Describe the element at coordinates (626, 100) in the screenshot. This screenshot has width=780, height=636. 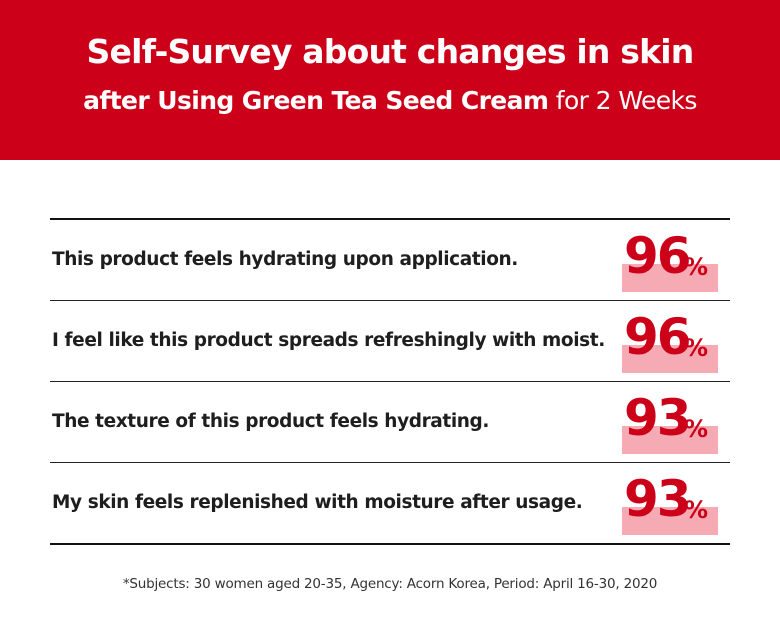
I see `subtitle-light: for 2 Weeks` at that location.